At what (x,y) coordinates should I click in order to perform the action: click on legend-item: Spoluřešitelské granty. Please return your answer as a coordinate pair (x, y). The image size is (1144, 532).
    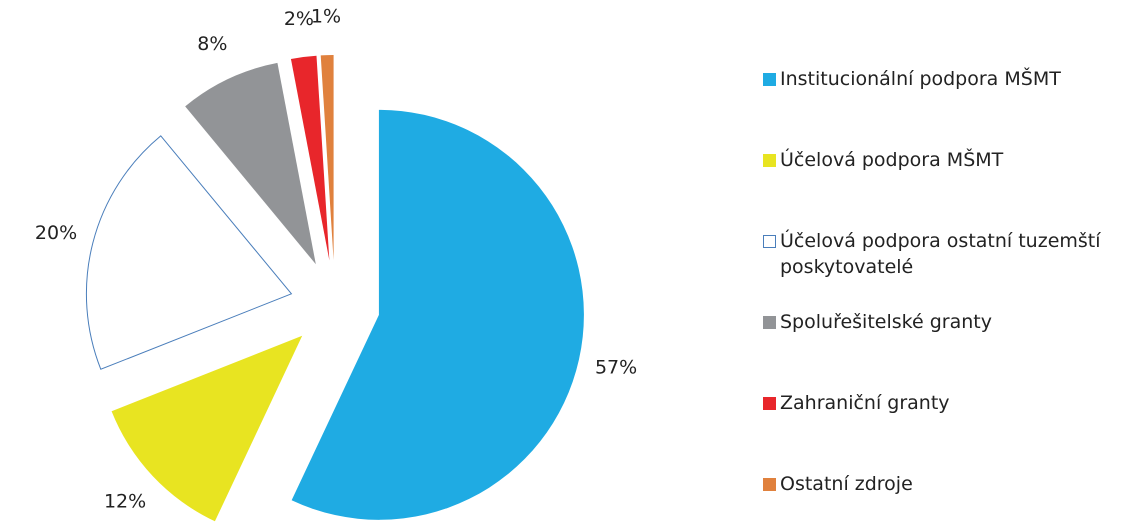
    Looking at the image, I should click on (948, 349).